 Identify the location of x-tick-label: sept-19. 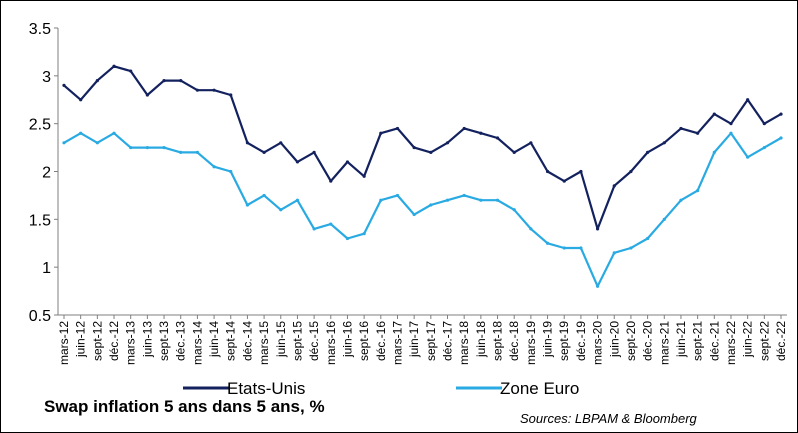
(564, 341).